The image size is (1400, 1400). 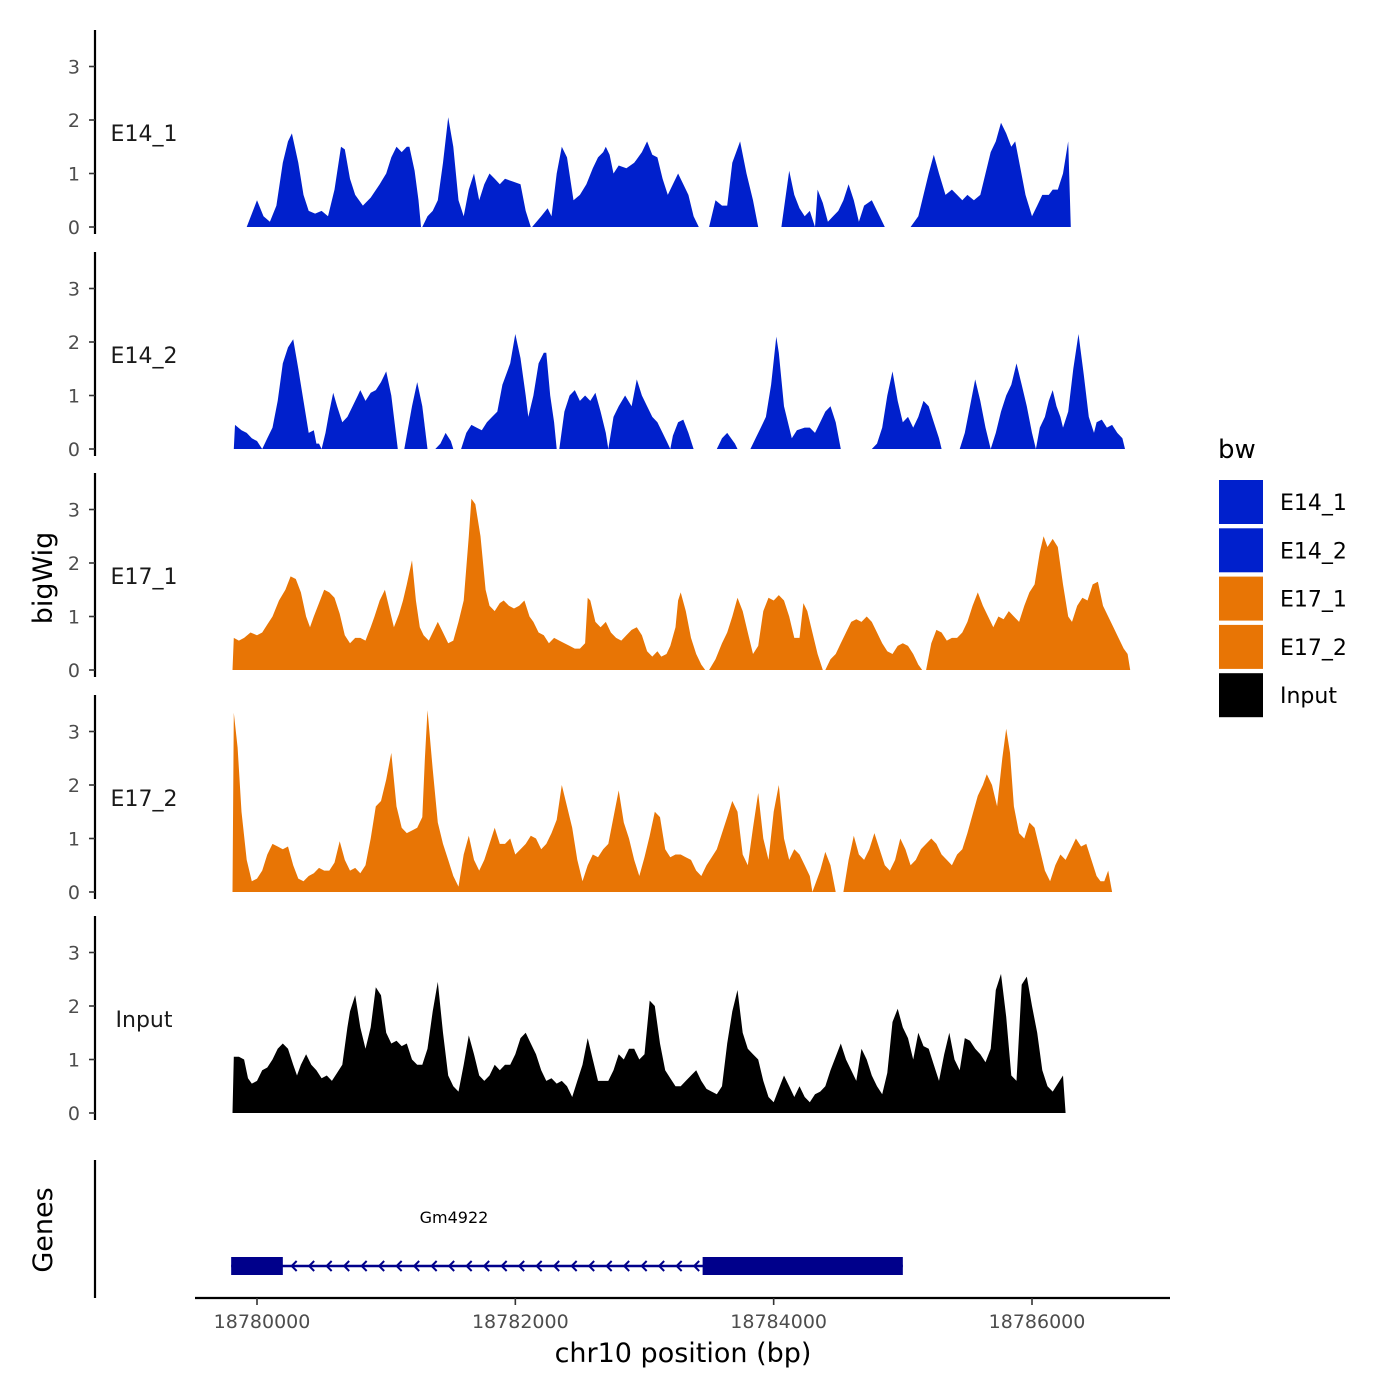 I want to click on y-axis-title: bigWig, so click(x=43, y=578).